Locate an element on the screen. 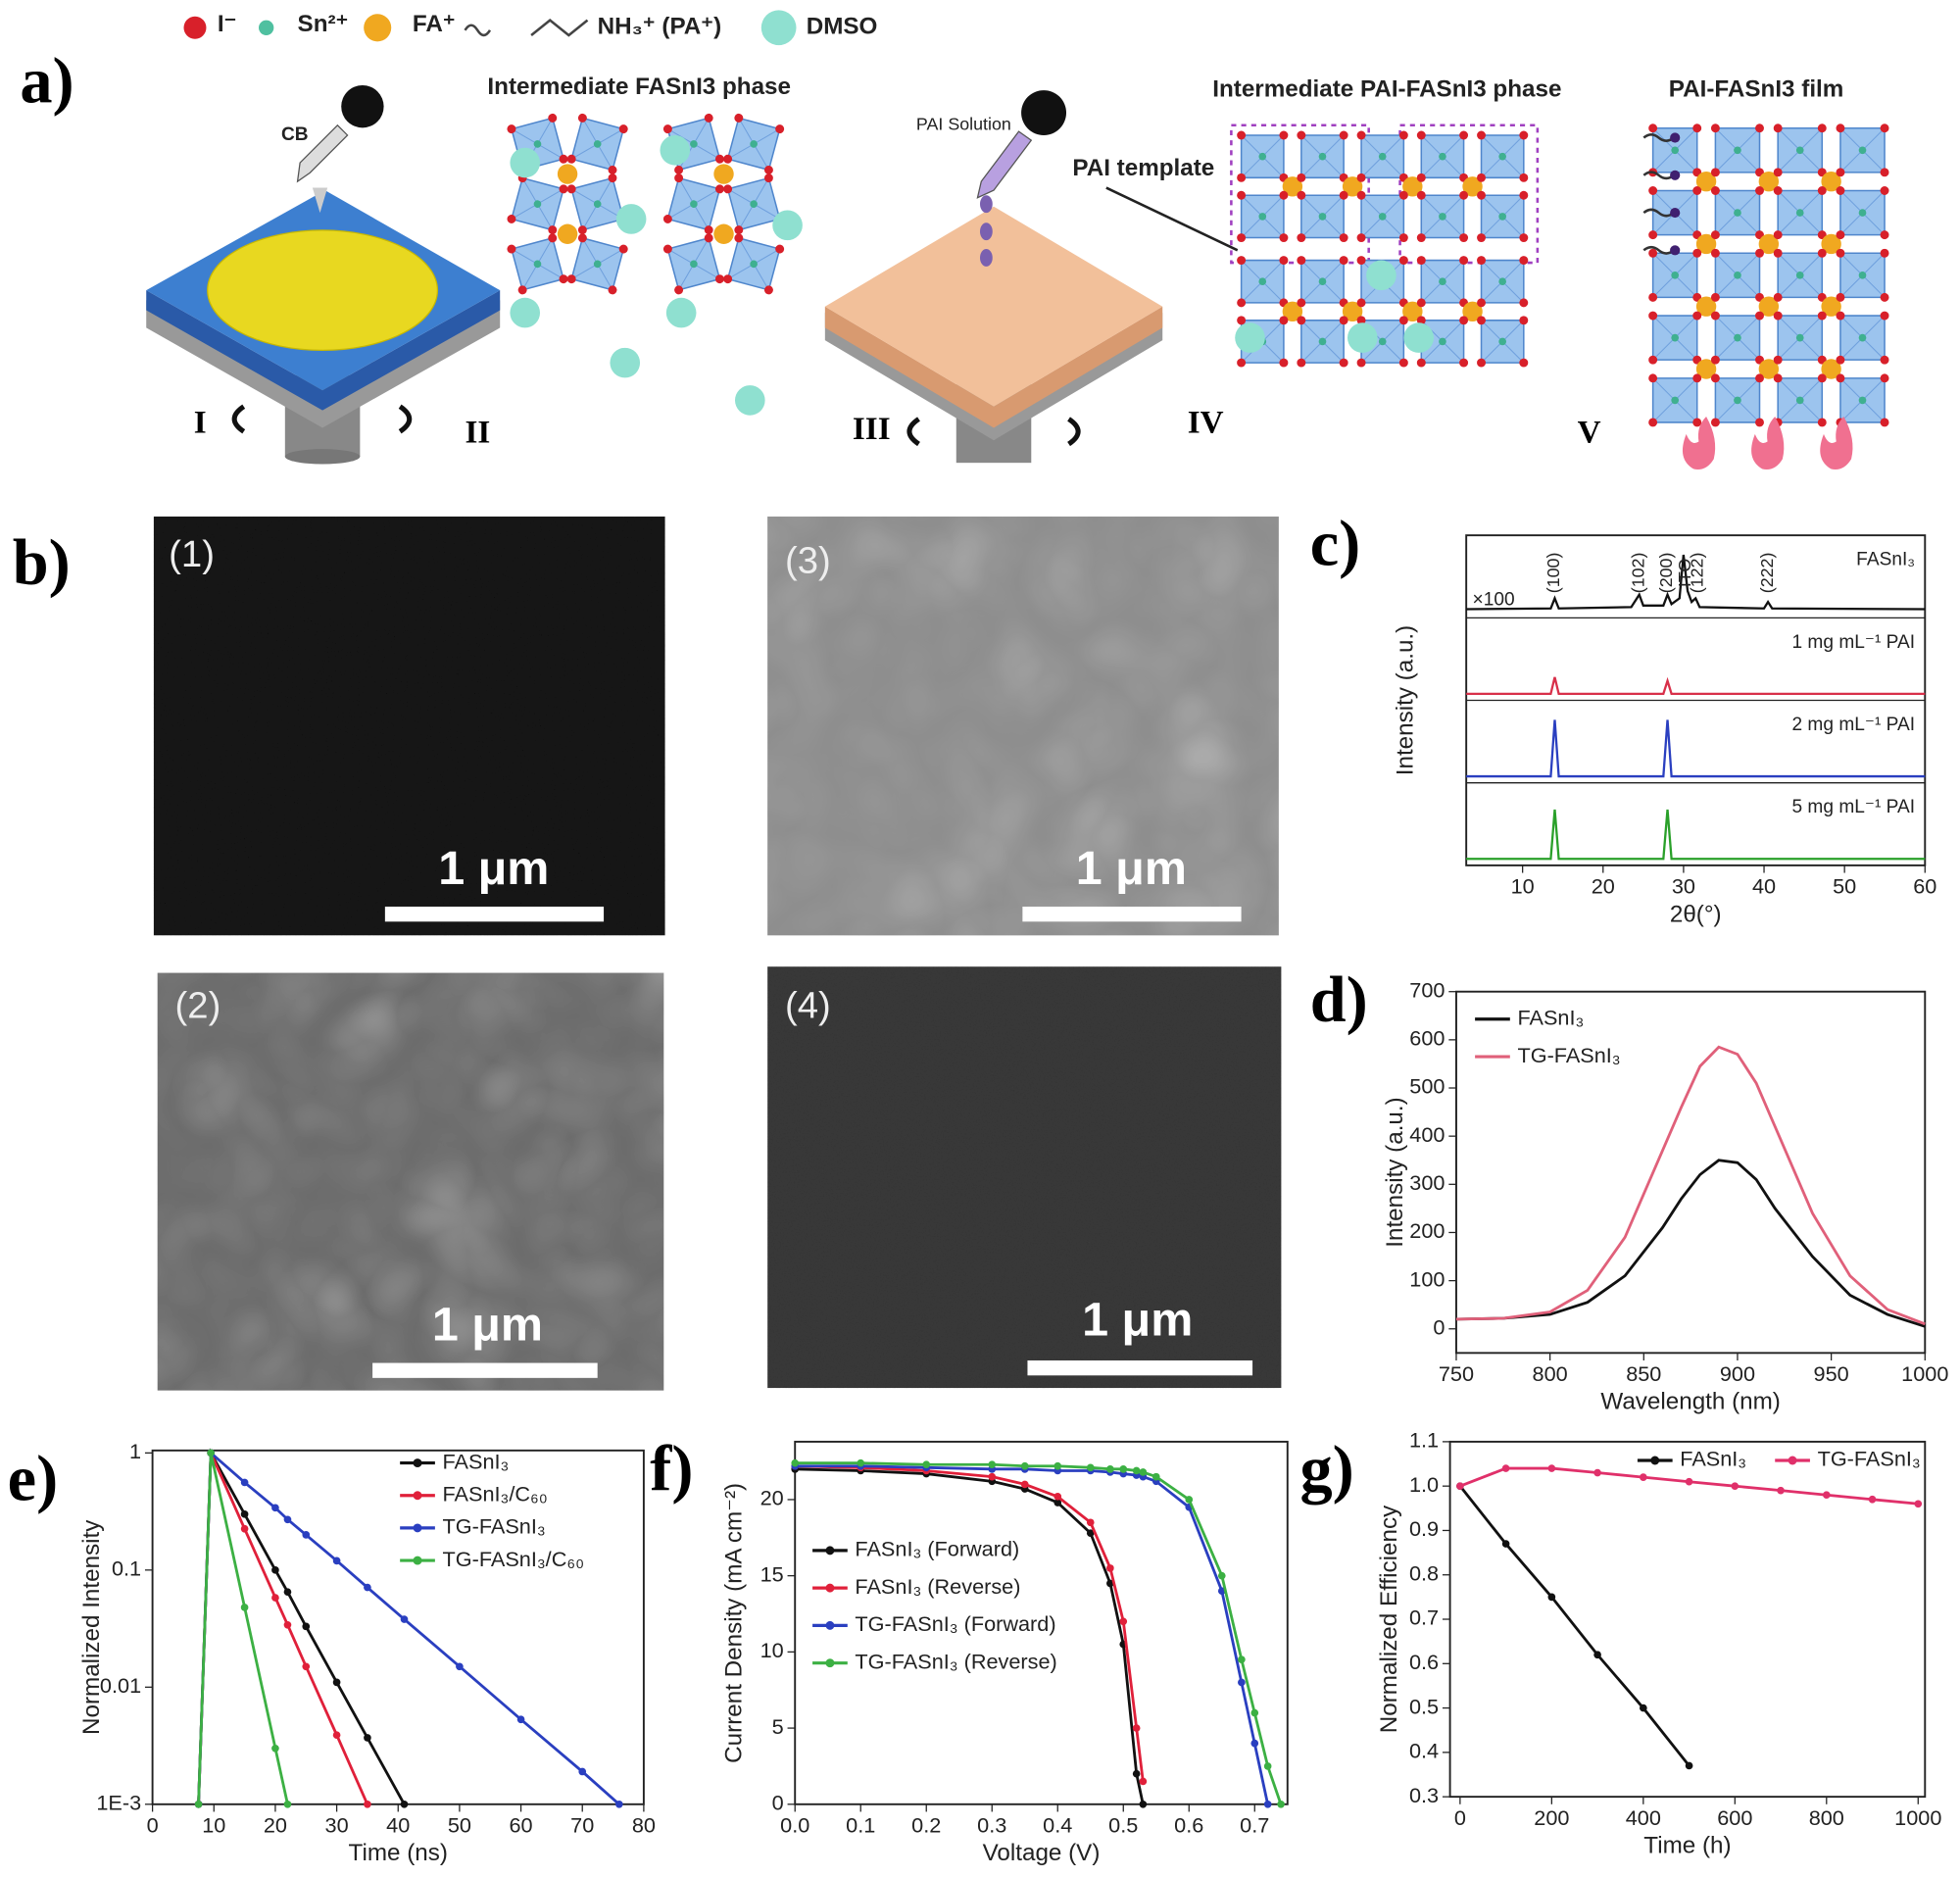  x-tick-label: 0.0 is located at coordinates (794, 1824).